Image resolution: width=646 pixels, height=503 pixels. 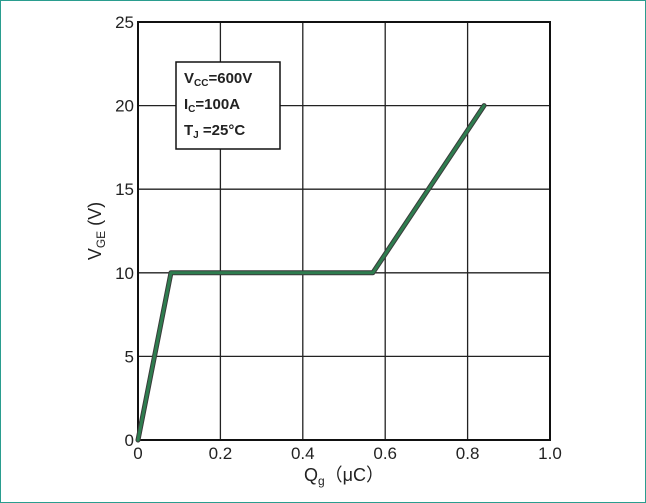 What do you see at coordinates (550, 453) in the screenshot?
I see `x-tick-label: 1.0` at bounding box center [550, 453].